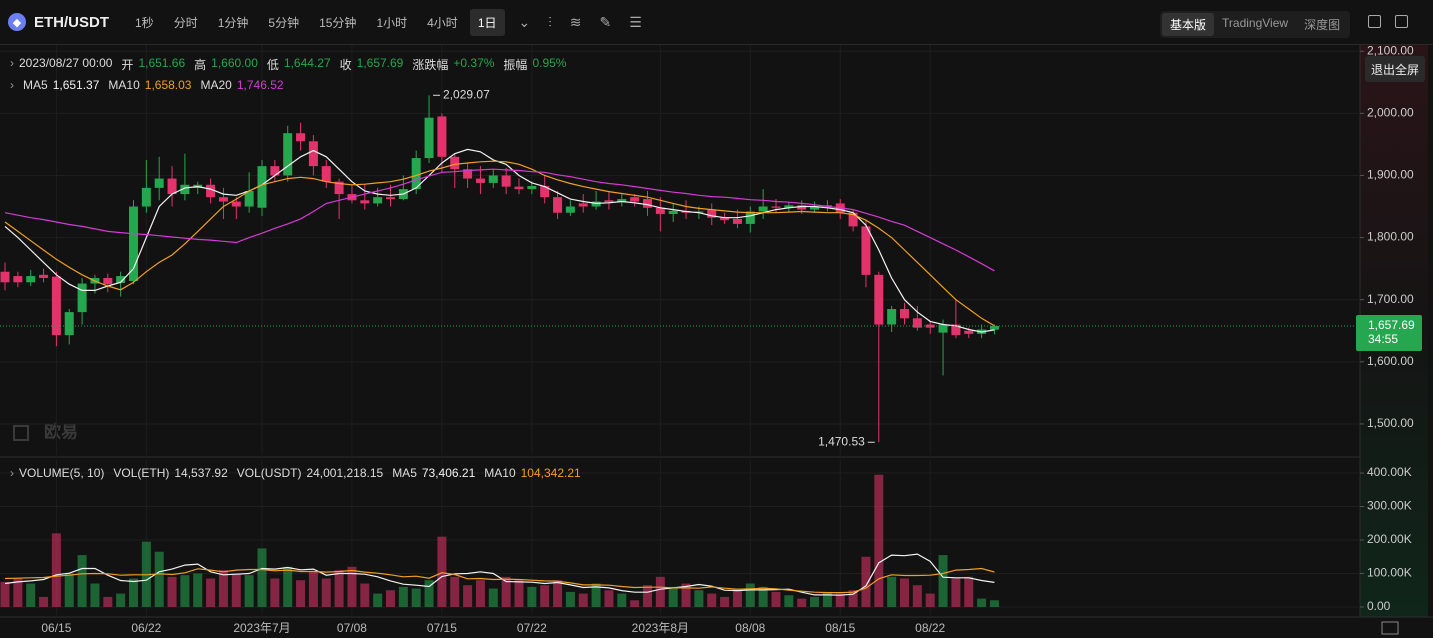 The image size is (1433, 638). I want to click on legend-label: 涨跌幅, so click(430, 65).